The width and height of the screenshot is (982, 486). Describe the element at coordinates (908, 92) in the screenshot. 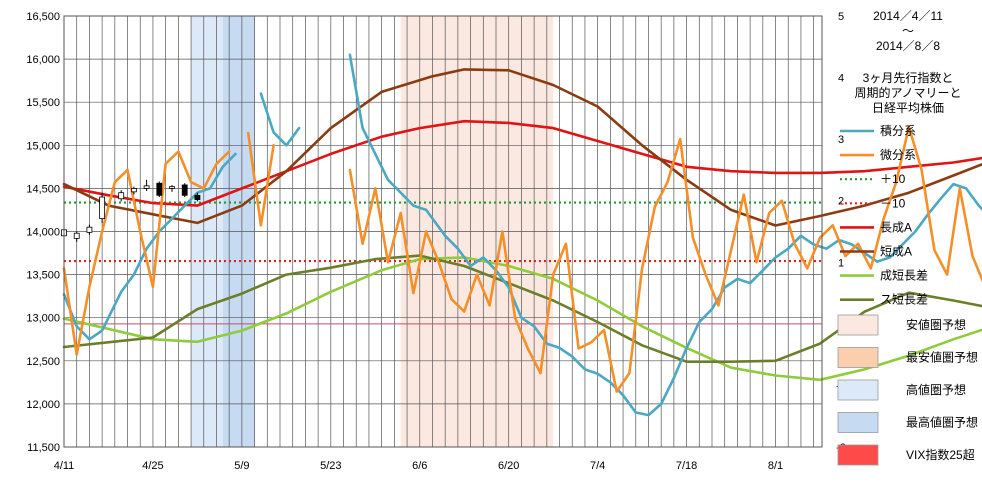

I see `subtitle-line-2: 周期的アノマリーと` at that location.